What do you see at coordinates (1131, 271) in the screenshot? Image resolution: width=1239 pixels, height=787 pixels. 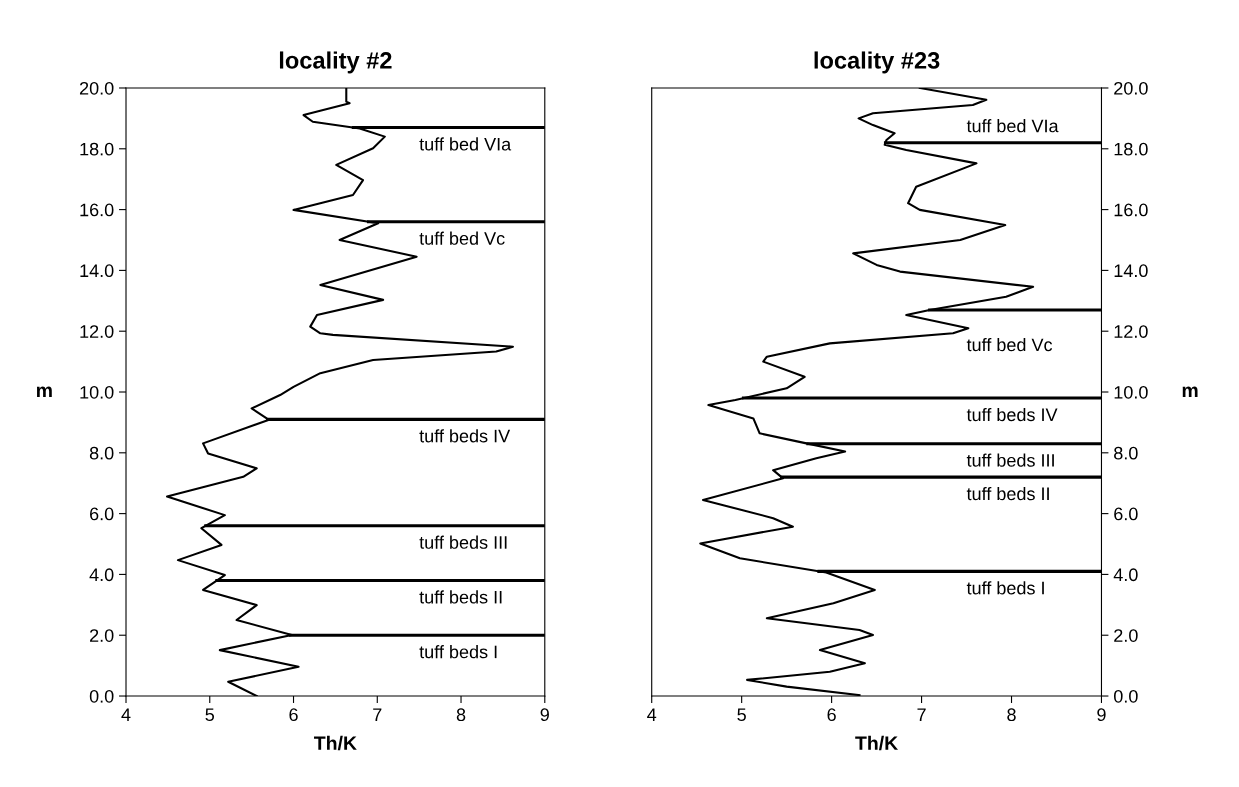 I see `y2-tick-label: 14.0` at bounding box center [1131, 271].